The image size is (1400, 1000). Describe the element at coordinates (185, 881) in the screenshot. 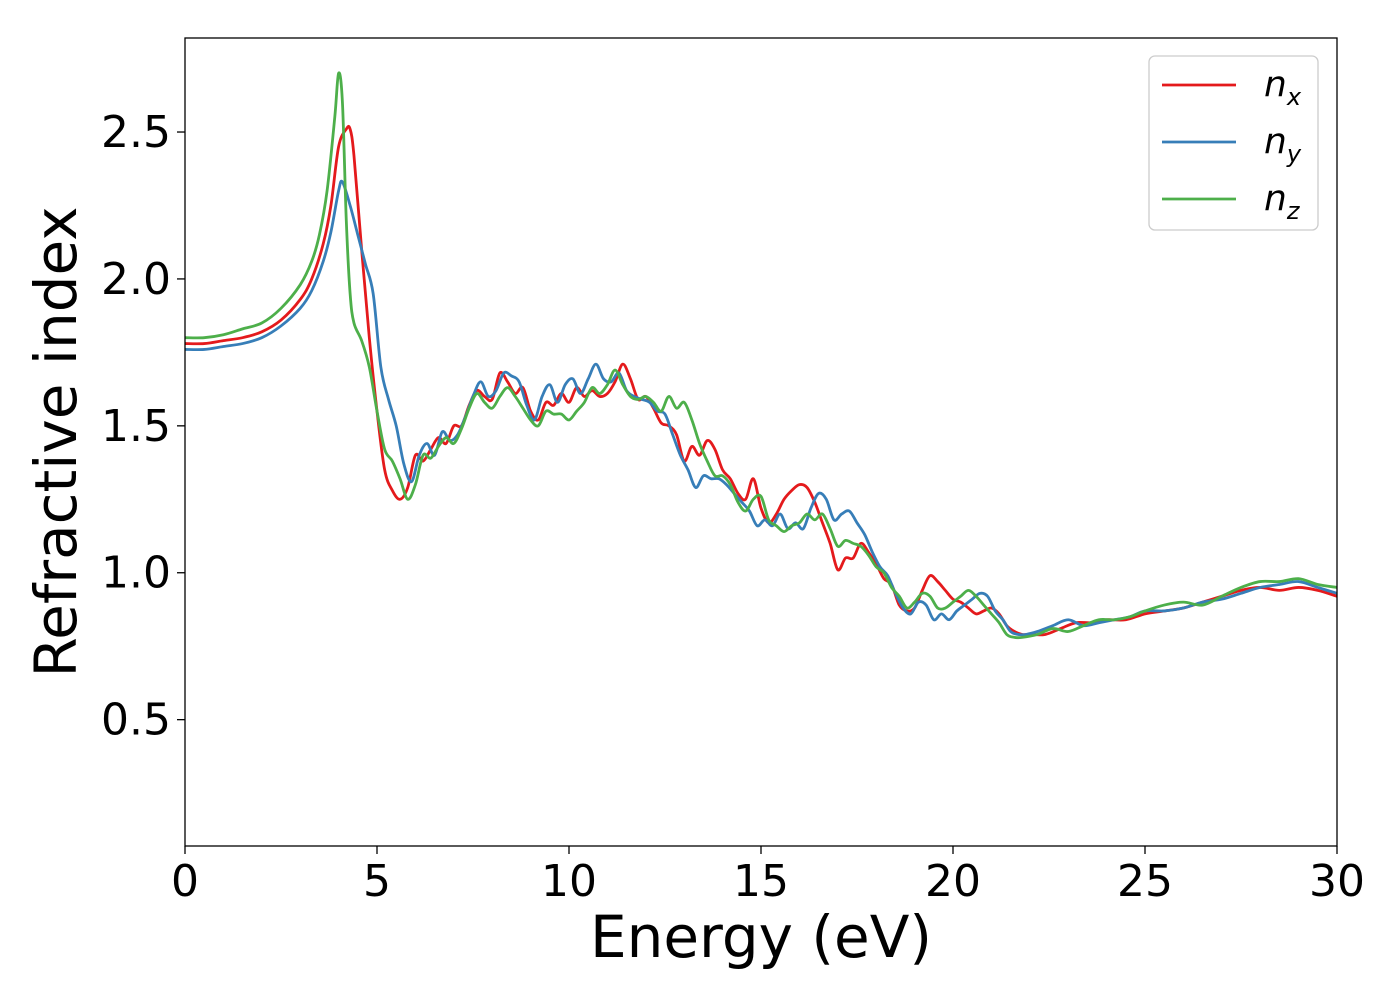

I see `x-tick-label: 0` at that location.